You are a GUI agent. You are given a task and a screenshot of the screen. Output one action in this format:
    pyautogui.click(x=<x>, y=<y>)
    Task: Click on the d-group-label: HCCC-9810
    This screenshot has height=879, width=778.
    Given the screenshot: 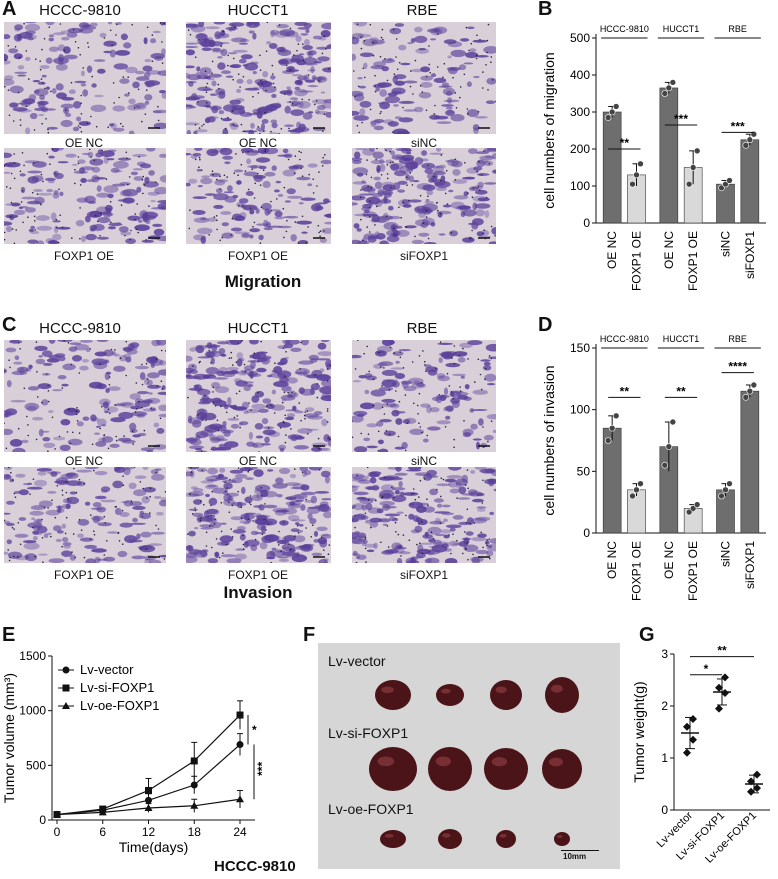 What is the action you would take?
    pyautogui.click(x=624, y=339)
    